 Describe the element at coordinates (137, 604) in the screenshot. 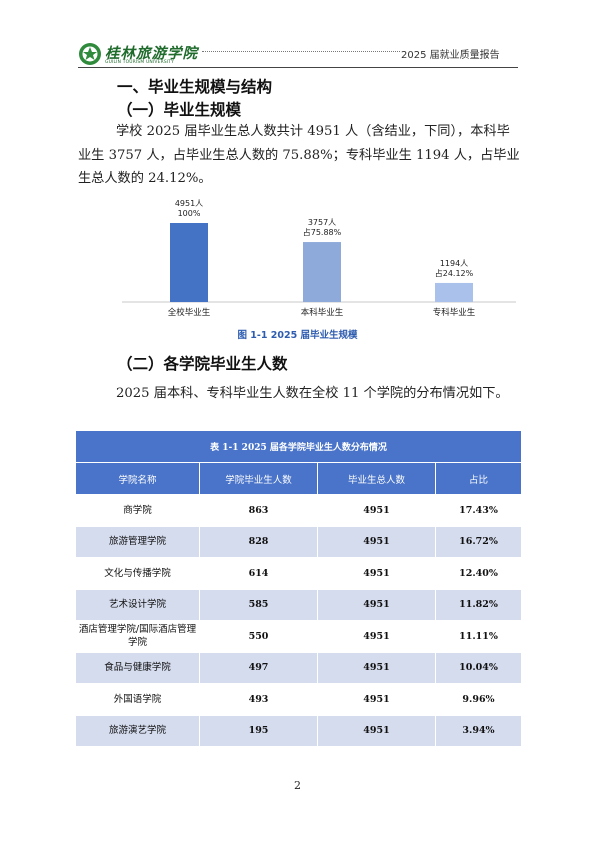

I see `college-name-cell: 艺术设计学院` at that location.